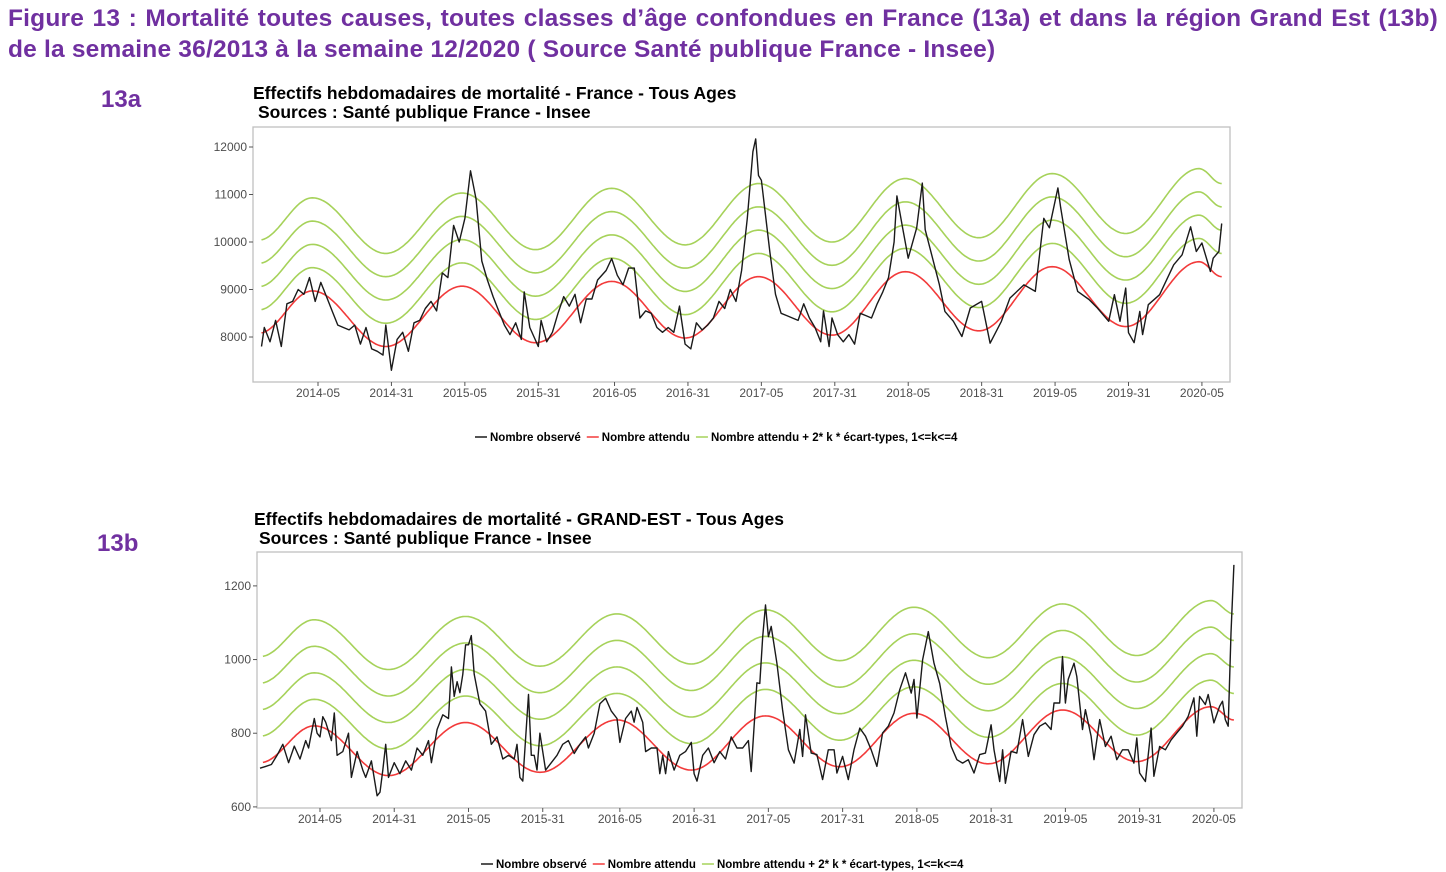 Image resolution: width=1446 pixels, height=872 pixels. I want to click on y-tick-label: 10000, so click(231, 242).